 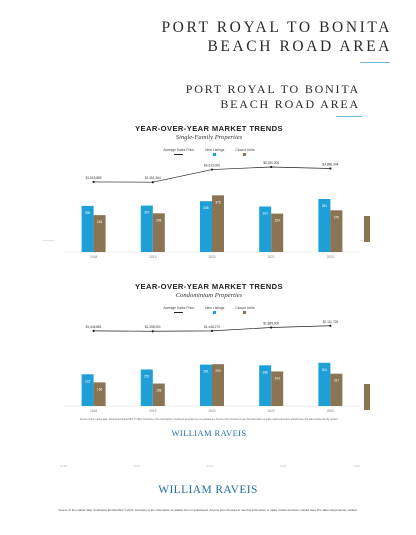 What do you see at coordinates (276, 37) in the screenshot?
I see `page-title: PORT ROYAL TO BONITA BEACH ROAD AREA` at bounding box center [276, 37].